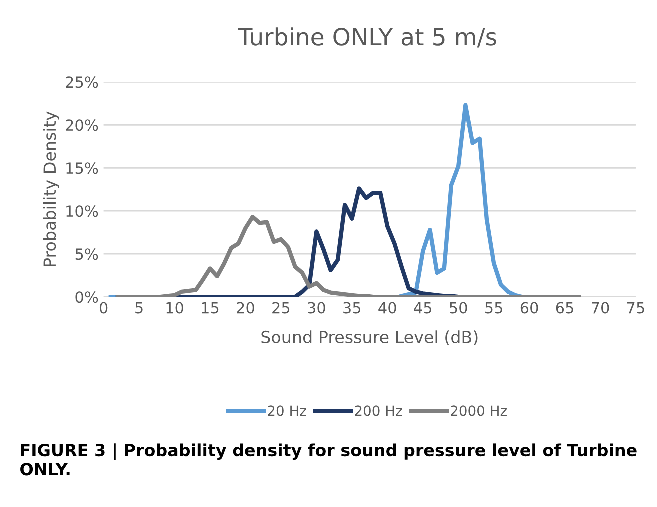 This screenshot has width=657, height=507. What do you see at coordinates (328, 460) in the screenshot?
I see `caption: FIGURE 3 | Probability density for sound pressure level of Turbine ONLY.` at bounding box center [328, 460].